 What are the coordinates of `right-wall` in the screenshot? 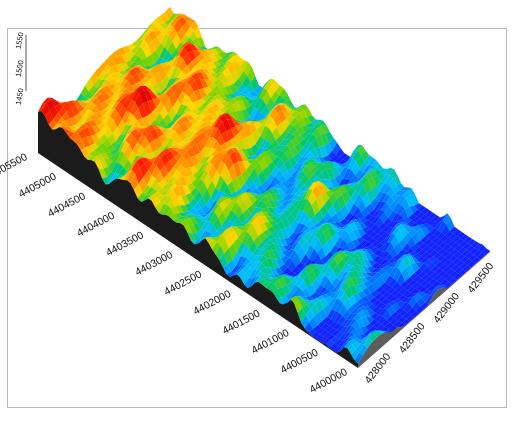 It's located at (424, 309).